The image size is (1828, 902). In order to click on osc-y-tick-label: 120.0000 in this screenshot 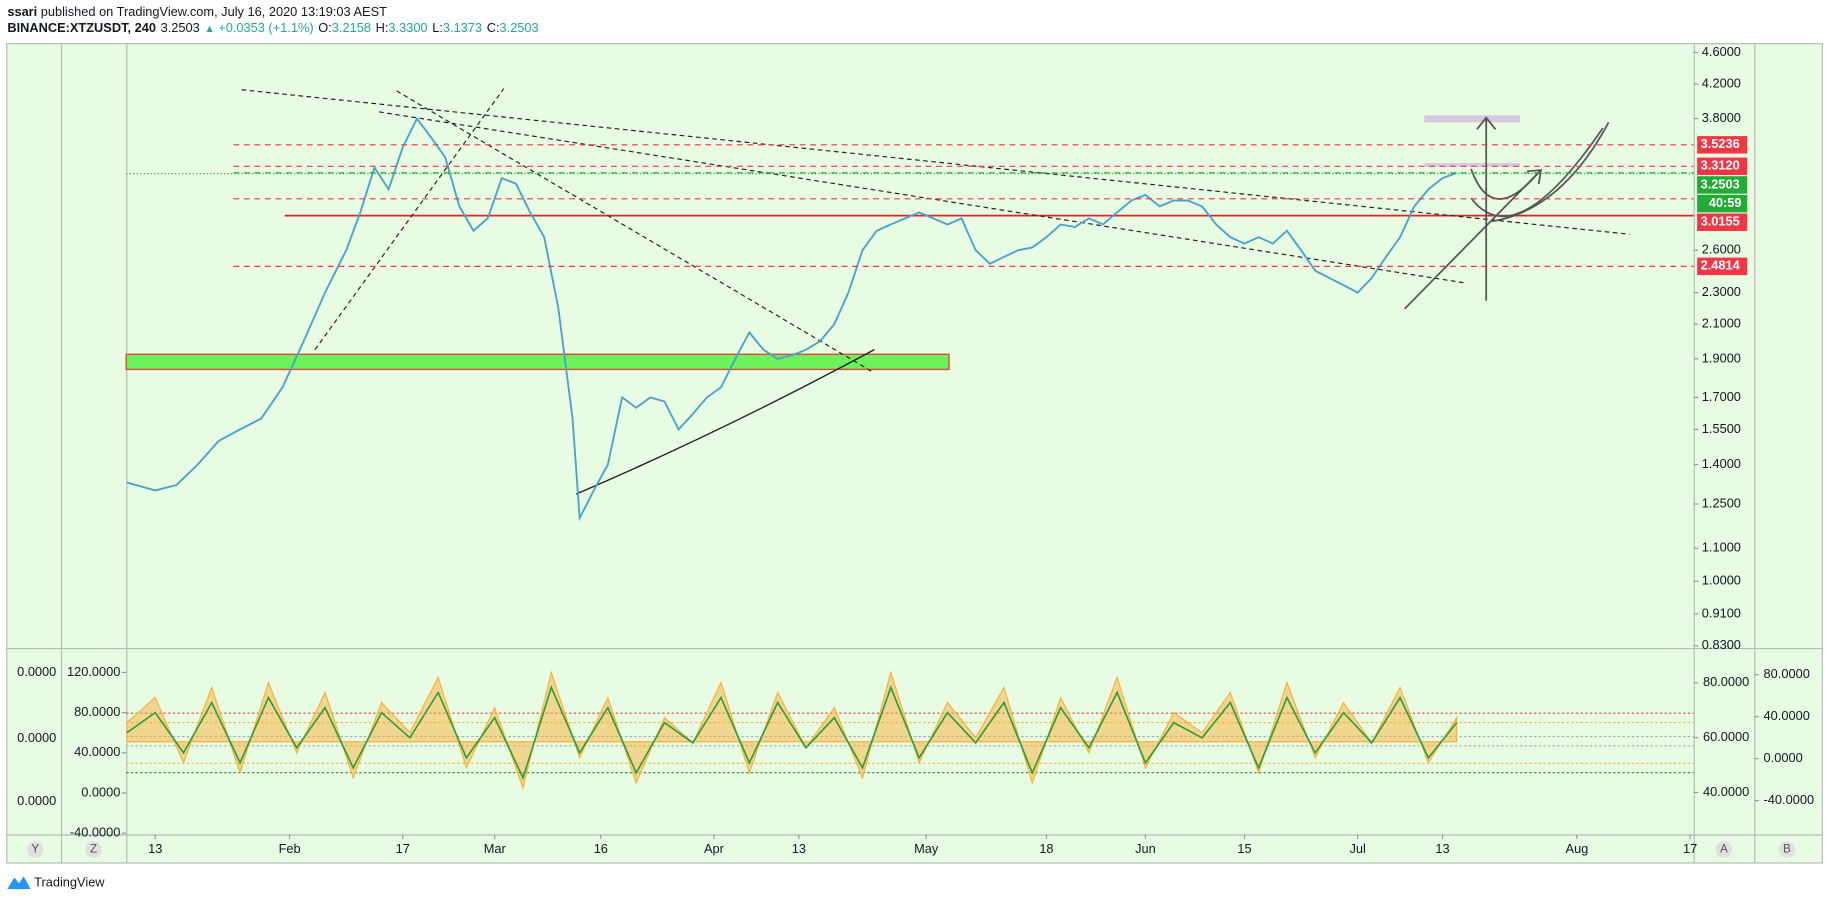, I will do `click(93, 671)`.